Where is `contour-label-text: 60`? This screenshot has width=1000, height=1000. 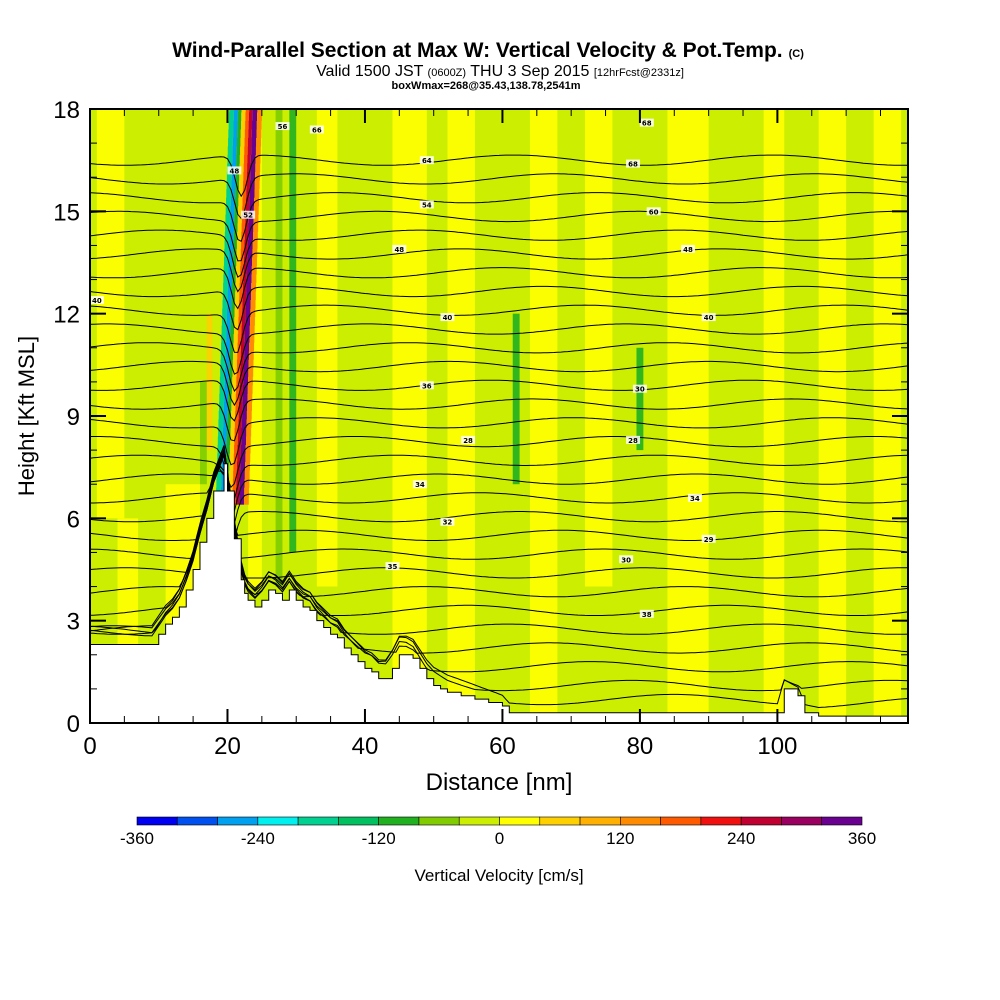 contour-label-text: 60 is located at coordinates (654, 212).